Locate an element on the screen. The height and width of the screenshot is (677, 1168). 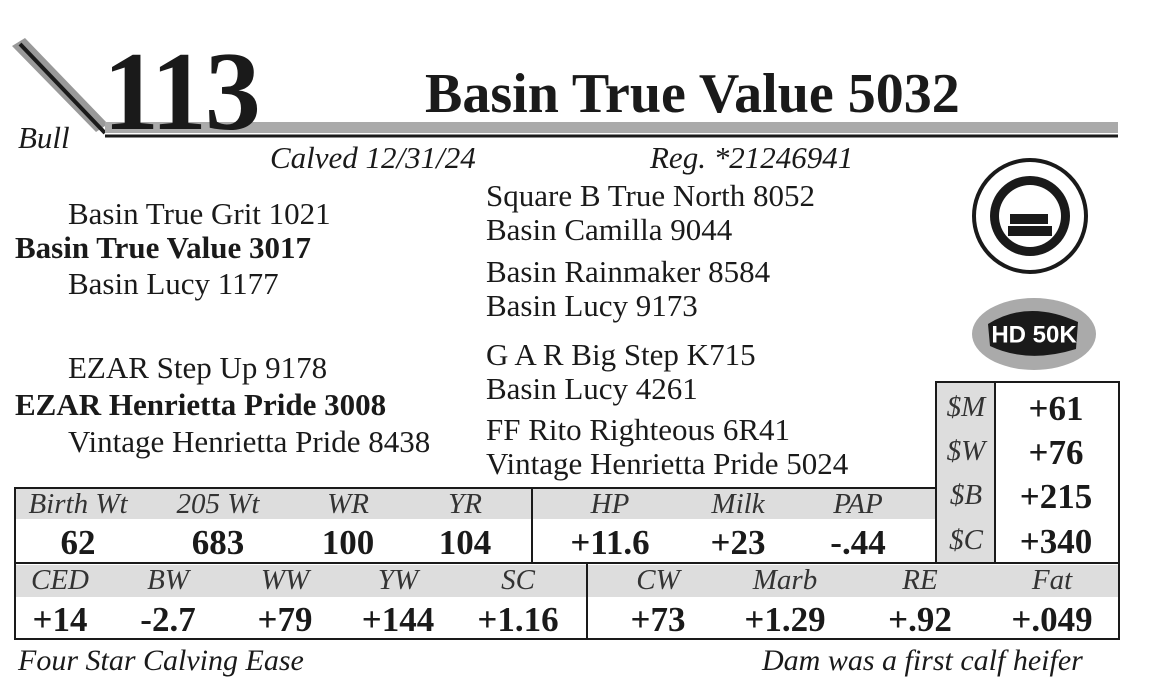
dam: EZAR Henrietta Pride 3008 is located at coordinates (201, 404).